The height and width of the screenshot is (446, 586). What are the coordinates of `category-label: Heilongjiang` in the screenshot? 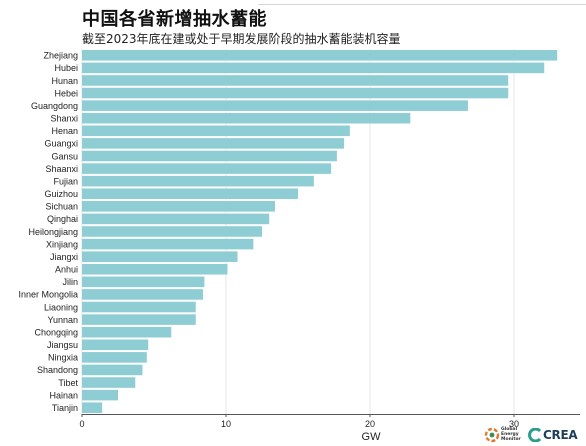 It's located at (53, 232).